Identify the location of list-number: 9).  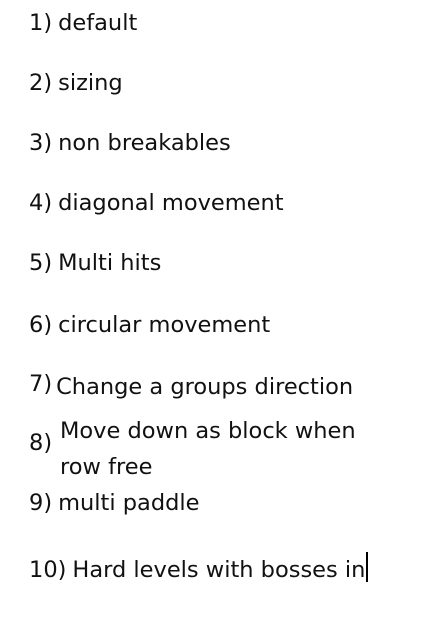
(41, 503).